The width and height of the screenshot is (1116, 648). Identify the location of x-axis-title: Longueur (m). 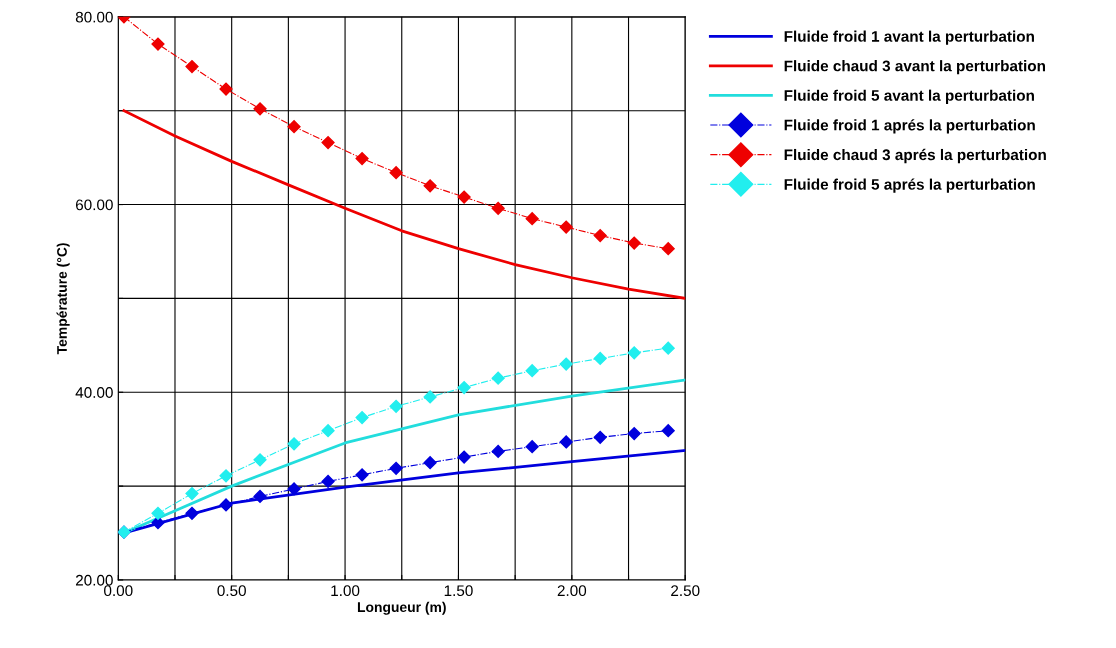
(401, 608).